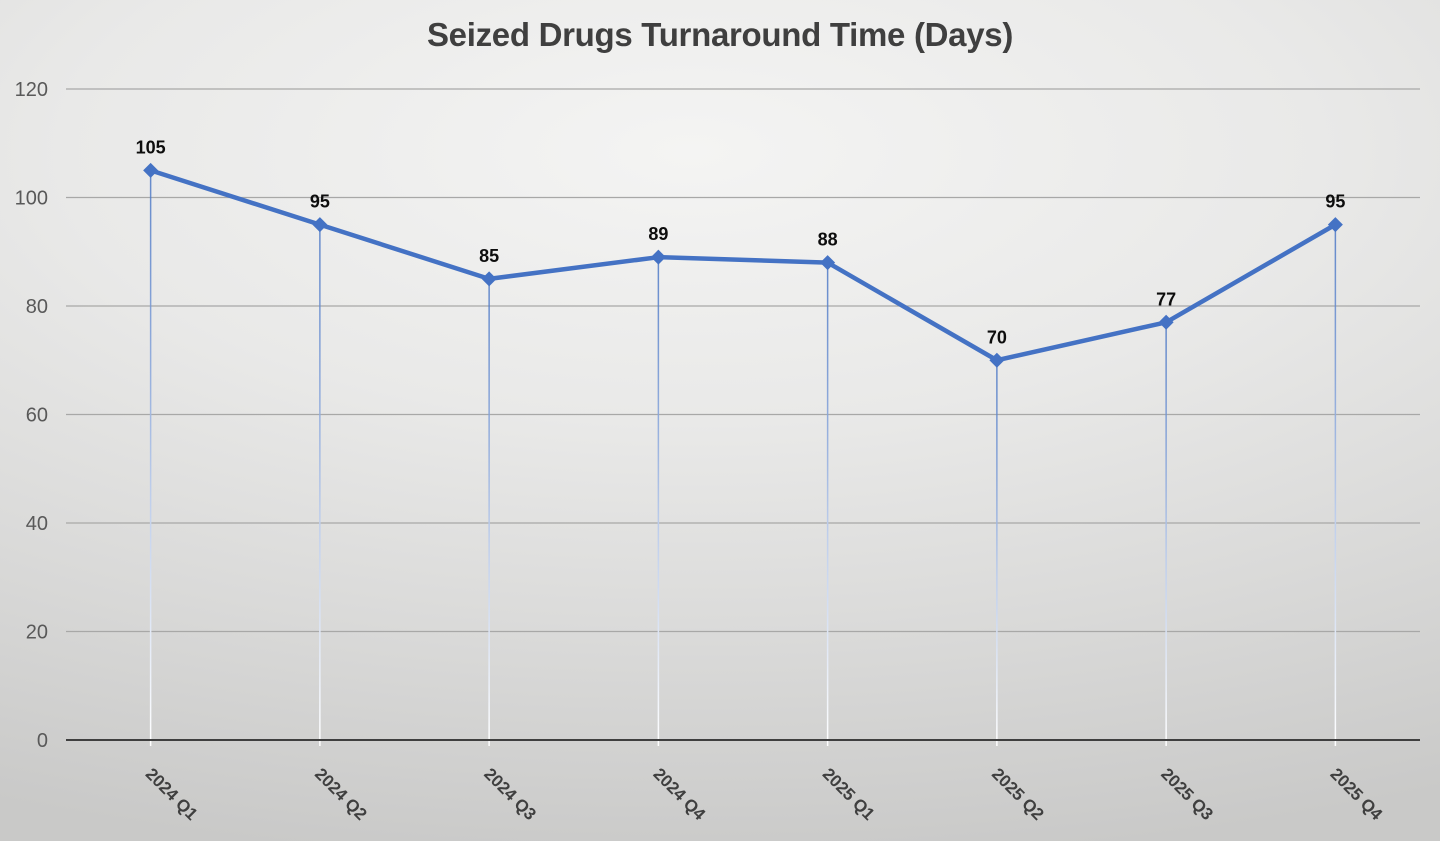 The width and height of the screenshot is (1440, 841). I want to click on x-axis-tick-label: 2025 Q3, so click(1187, 794).